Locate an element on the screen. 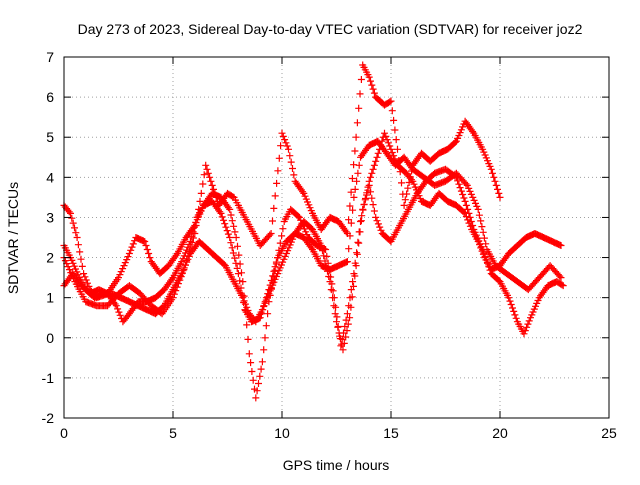  y-tick-label: 3 is located at coordinates (50, 217).